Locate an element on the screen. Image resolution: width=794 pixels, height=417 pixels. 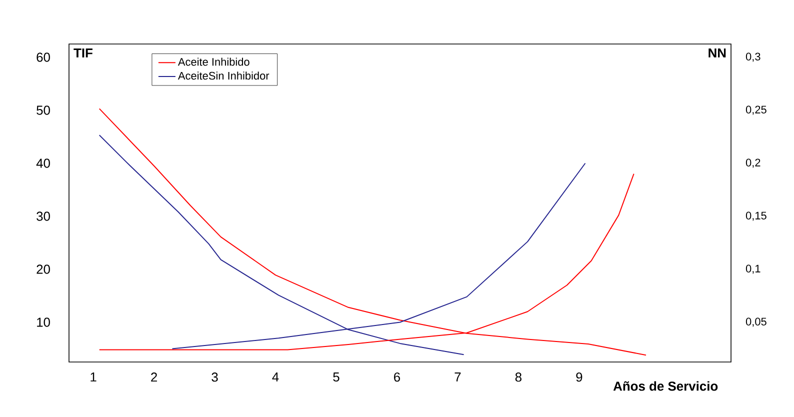
x-tick-label: 9 is located at coordinates (579, 377).